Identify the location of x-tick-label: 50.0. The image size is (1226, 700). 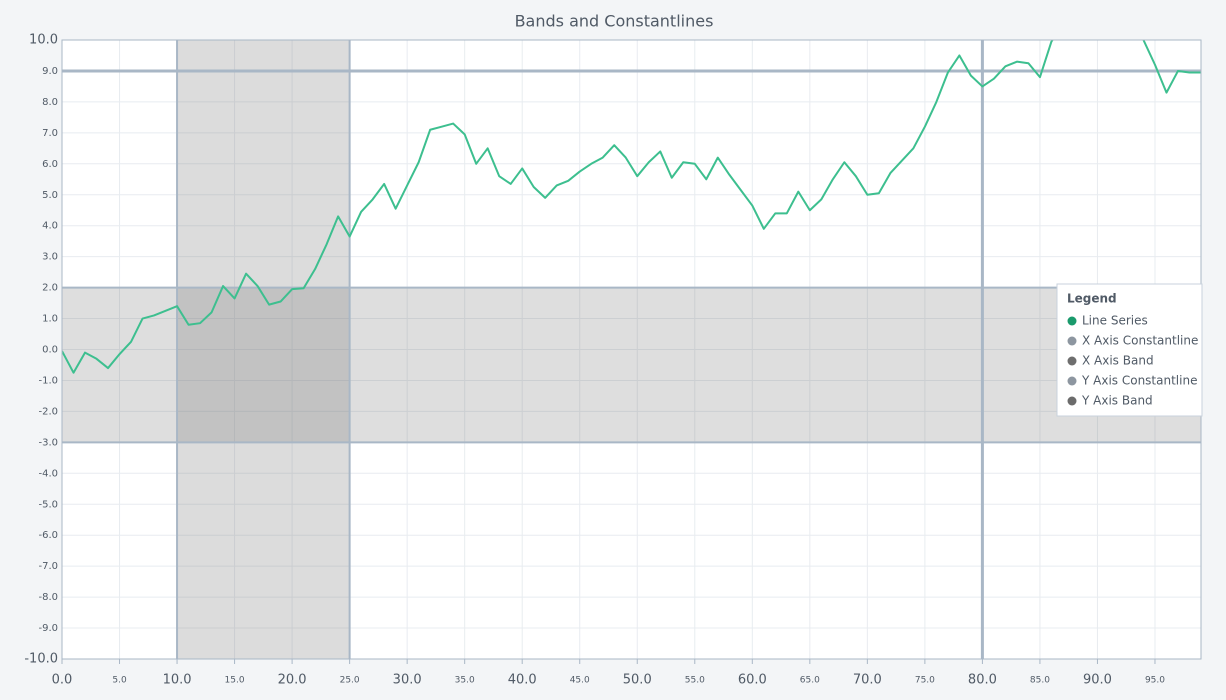
(637, 680).